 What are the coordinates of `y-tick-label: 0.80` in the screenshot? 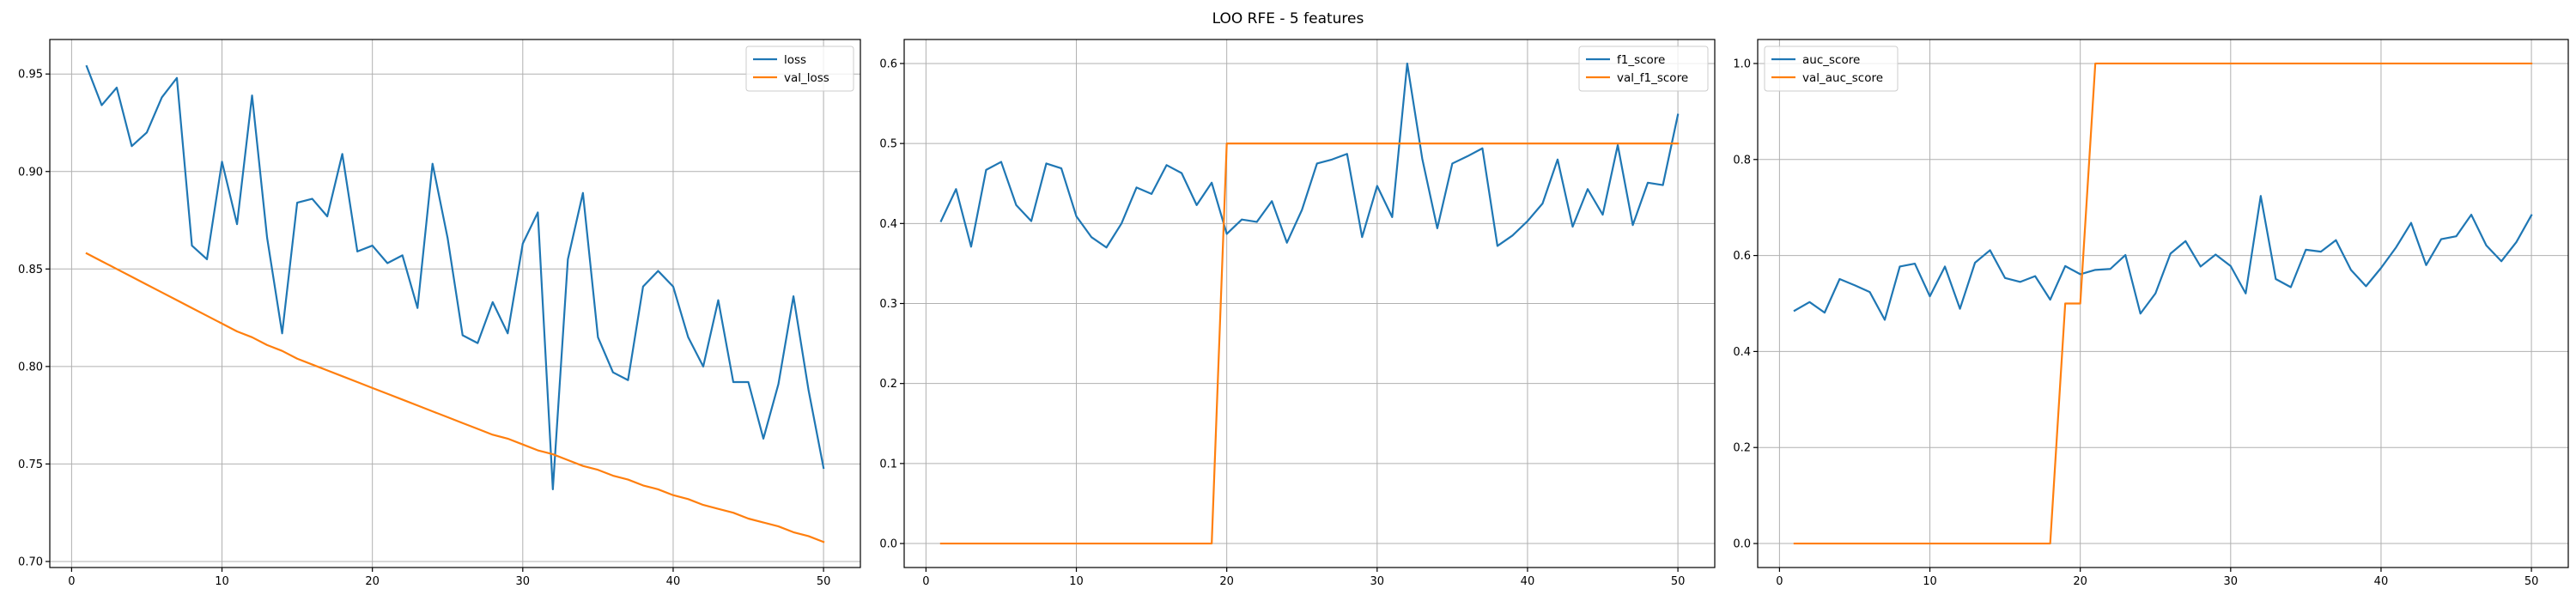 It's located at (31, 367).